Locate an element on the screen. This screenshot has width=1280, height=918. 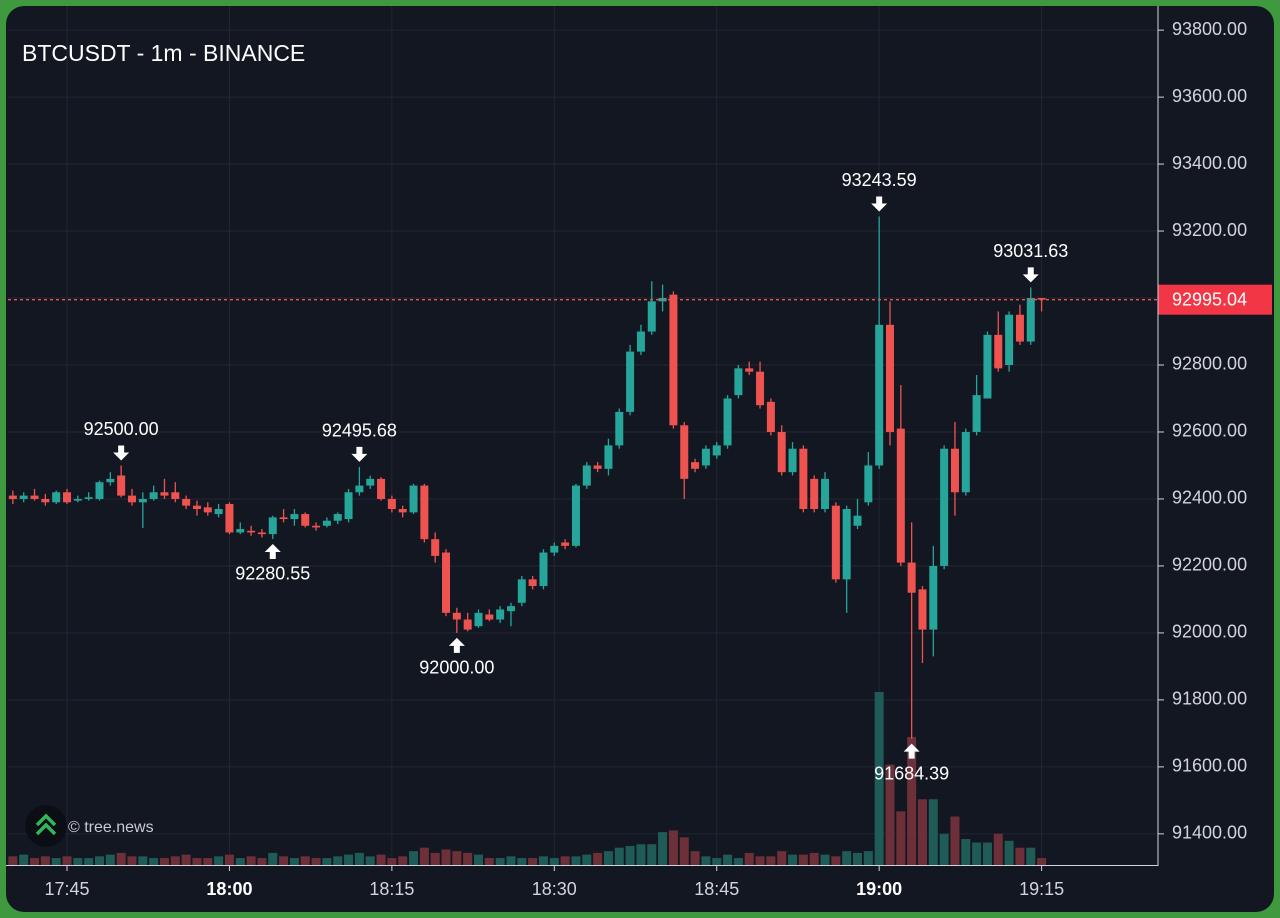
y-tick-label: 91400.00 is located at coordinates (1209, 833).